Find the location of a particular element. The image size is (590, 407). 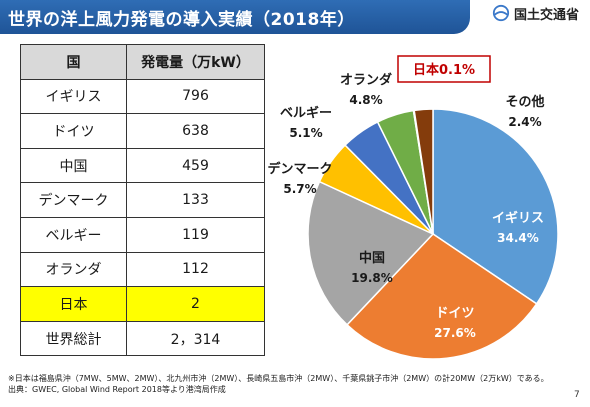

table-row: ドイツ 638 is located at coordinates (142, 131).